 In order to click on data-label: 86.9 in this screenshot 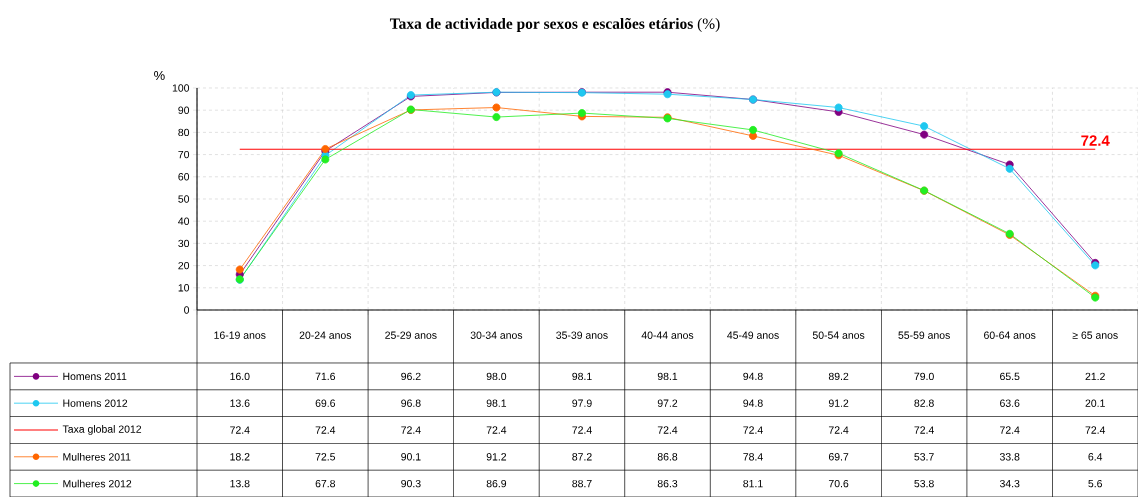, I will do `click(496, 483)`.